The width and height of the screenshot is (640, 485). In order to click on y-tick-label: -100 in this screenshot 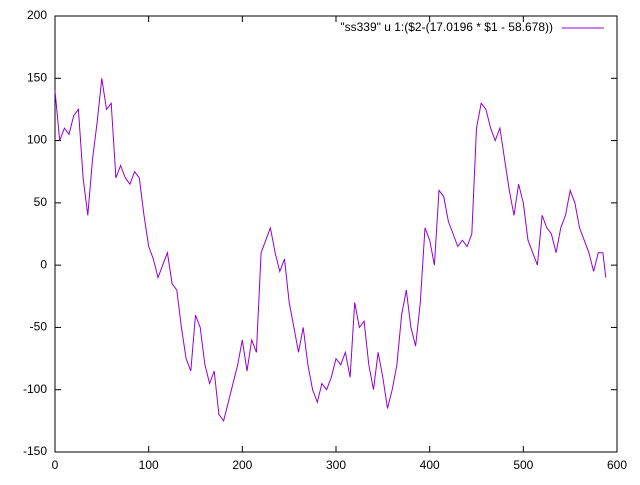, I will do `click(35, 389)`.